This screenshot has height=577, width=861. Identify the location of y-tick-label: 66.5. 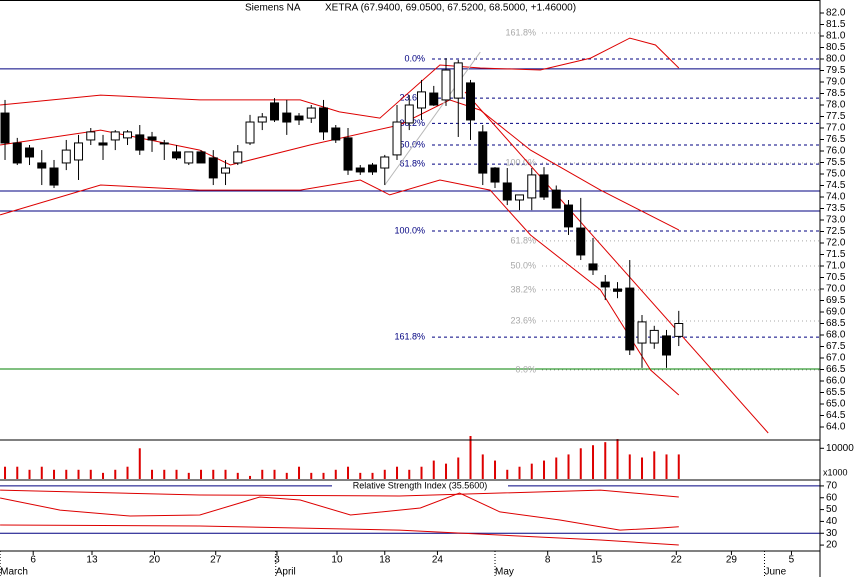
(836, 369).